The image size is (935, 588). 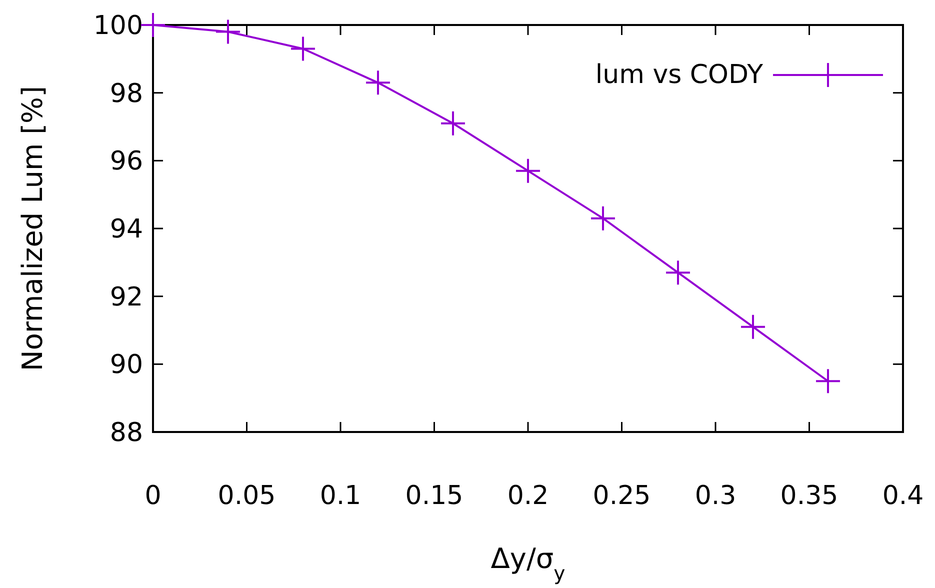 I want to click on x-axis-title: Δy/σ$_{y}$, so click(x=528, y=563).